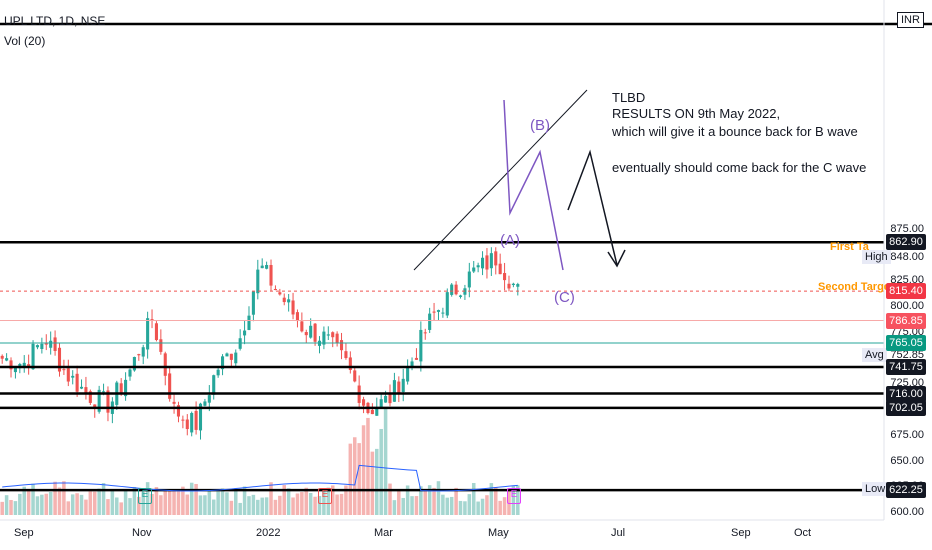 This screenshot has width=932, height=550. What do you see at coordinates (906, 320) in the screenshot?
I see `price-badge: 786.85` at bounding box center [906, 320].